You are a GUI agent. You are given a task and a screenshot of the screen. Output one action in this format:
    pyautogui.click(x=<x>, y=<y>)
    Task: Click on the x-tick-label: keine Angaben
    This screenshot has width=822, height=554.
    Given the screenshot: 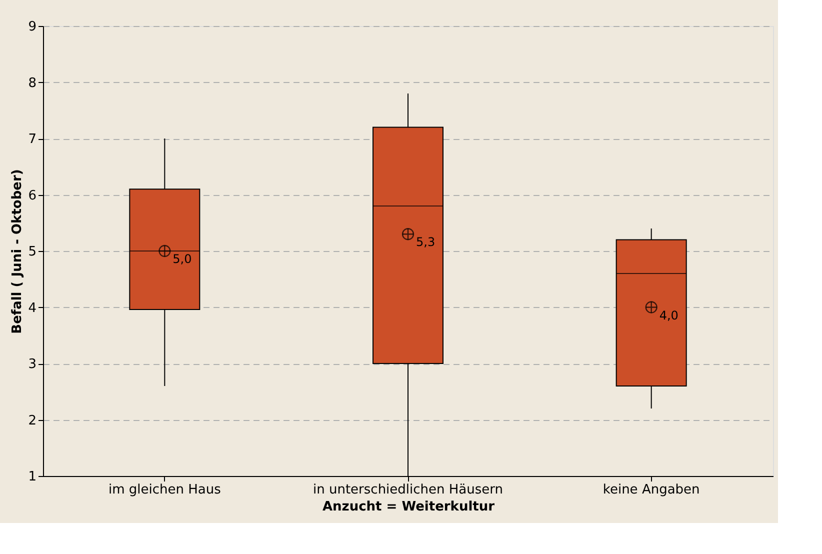 What is the action you would take?
    pyautogui.click(x=651, y=490)
    